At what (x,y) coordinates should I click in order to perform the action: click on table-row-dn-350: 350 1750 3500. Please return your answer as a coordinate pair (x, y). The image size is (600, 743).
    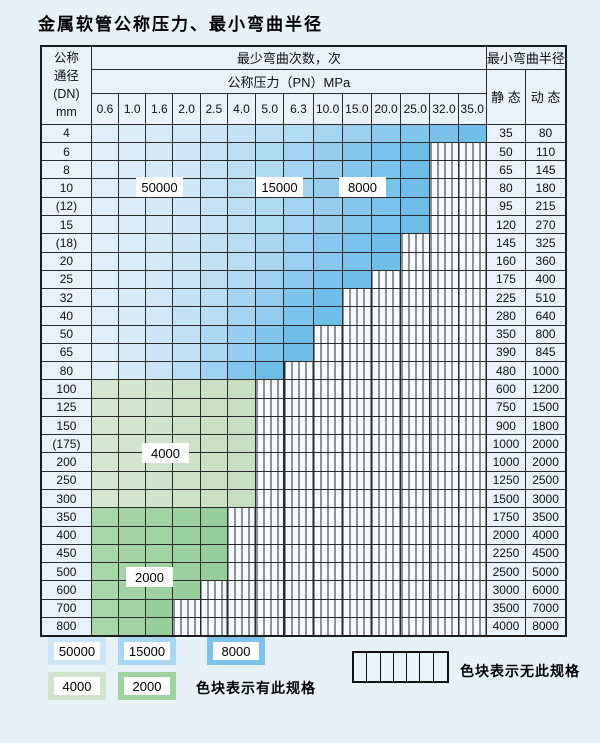
    Looking at the image, I should click on (303, 517).